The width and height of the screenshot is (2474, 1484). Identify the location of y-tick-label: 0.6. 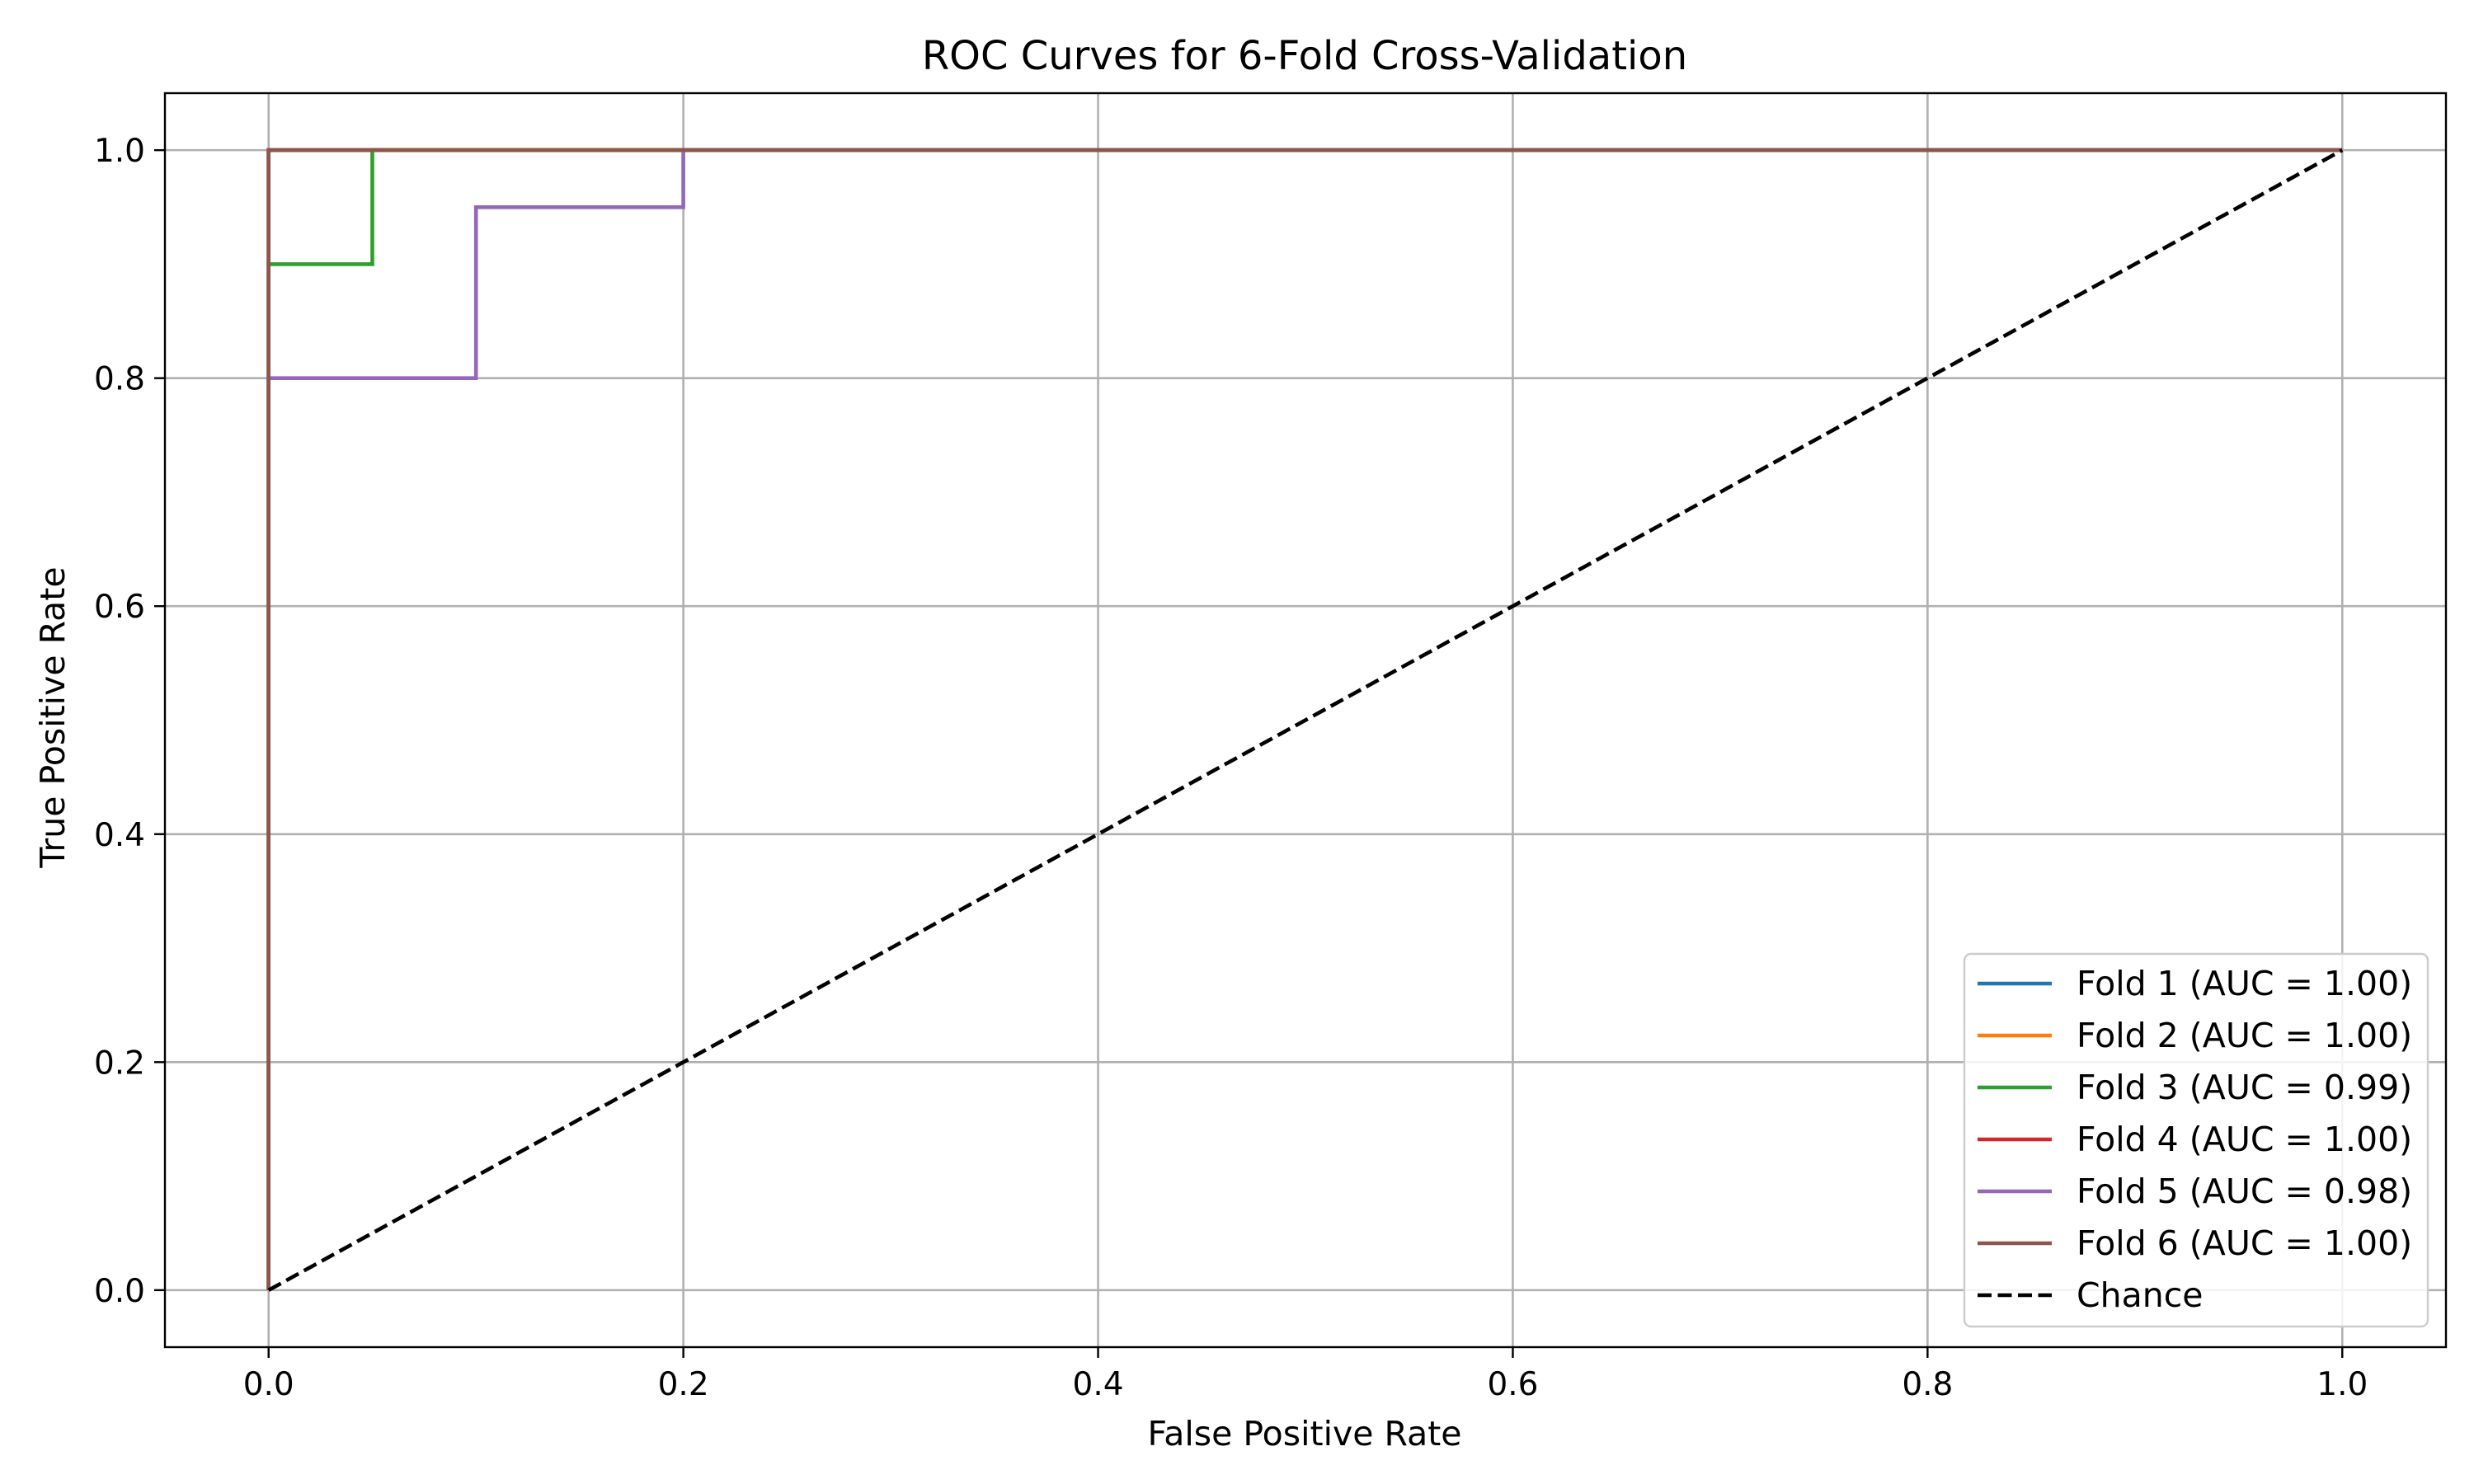
(119, 607).